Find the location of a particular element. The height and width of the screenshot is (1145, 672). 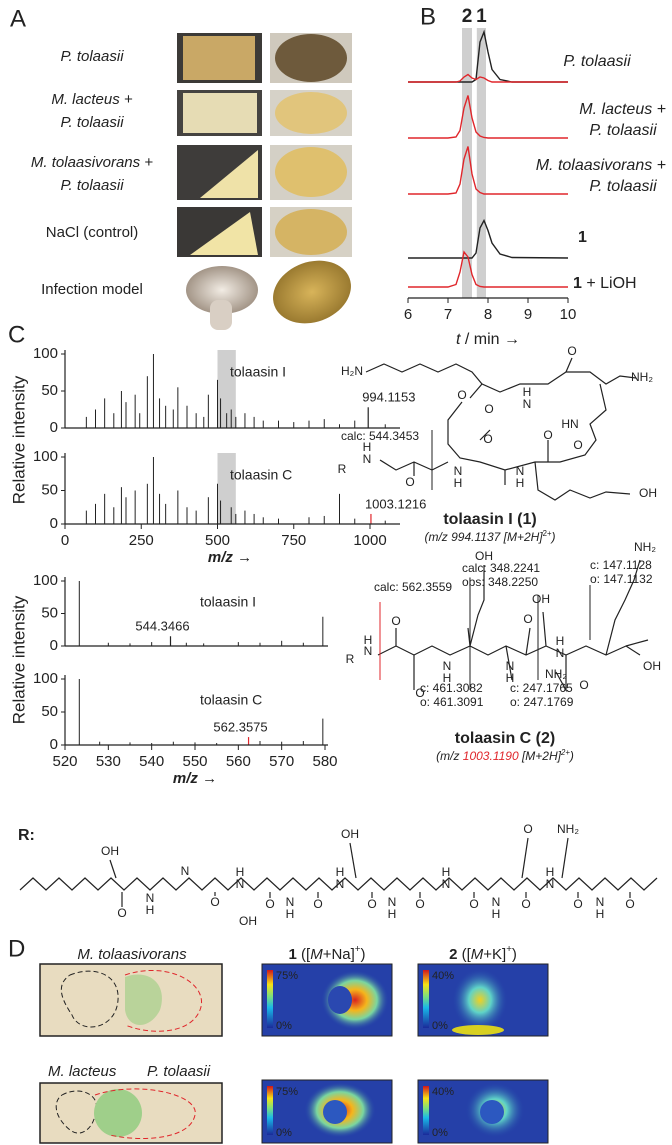

annotation: c: 461.3082 is located at coordinates (451, 688).